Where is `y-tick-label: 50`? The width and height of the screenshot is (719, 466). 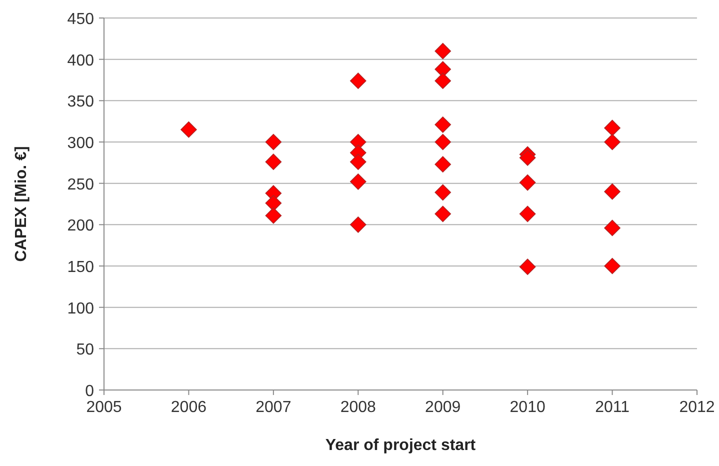 y-tick-label: 50 is located at coordinates (85, 350).